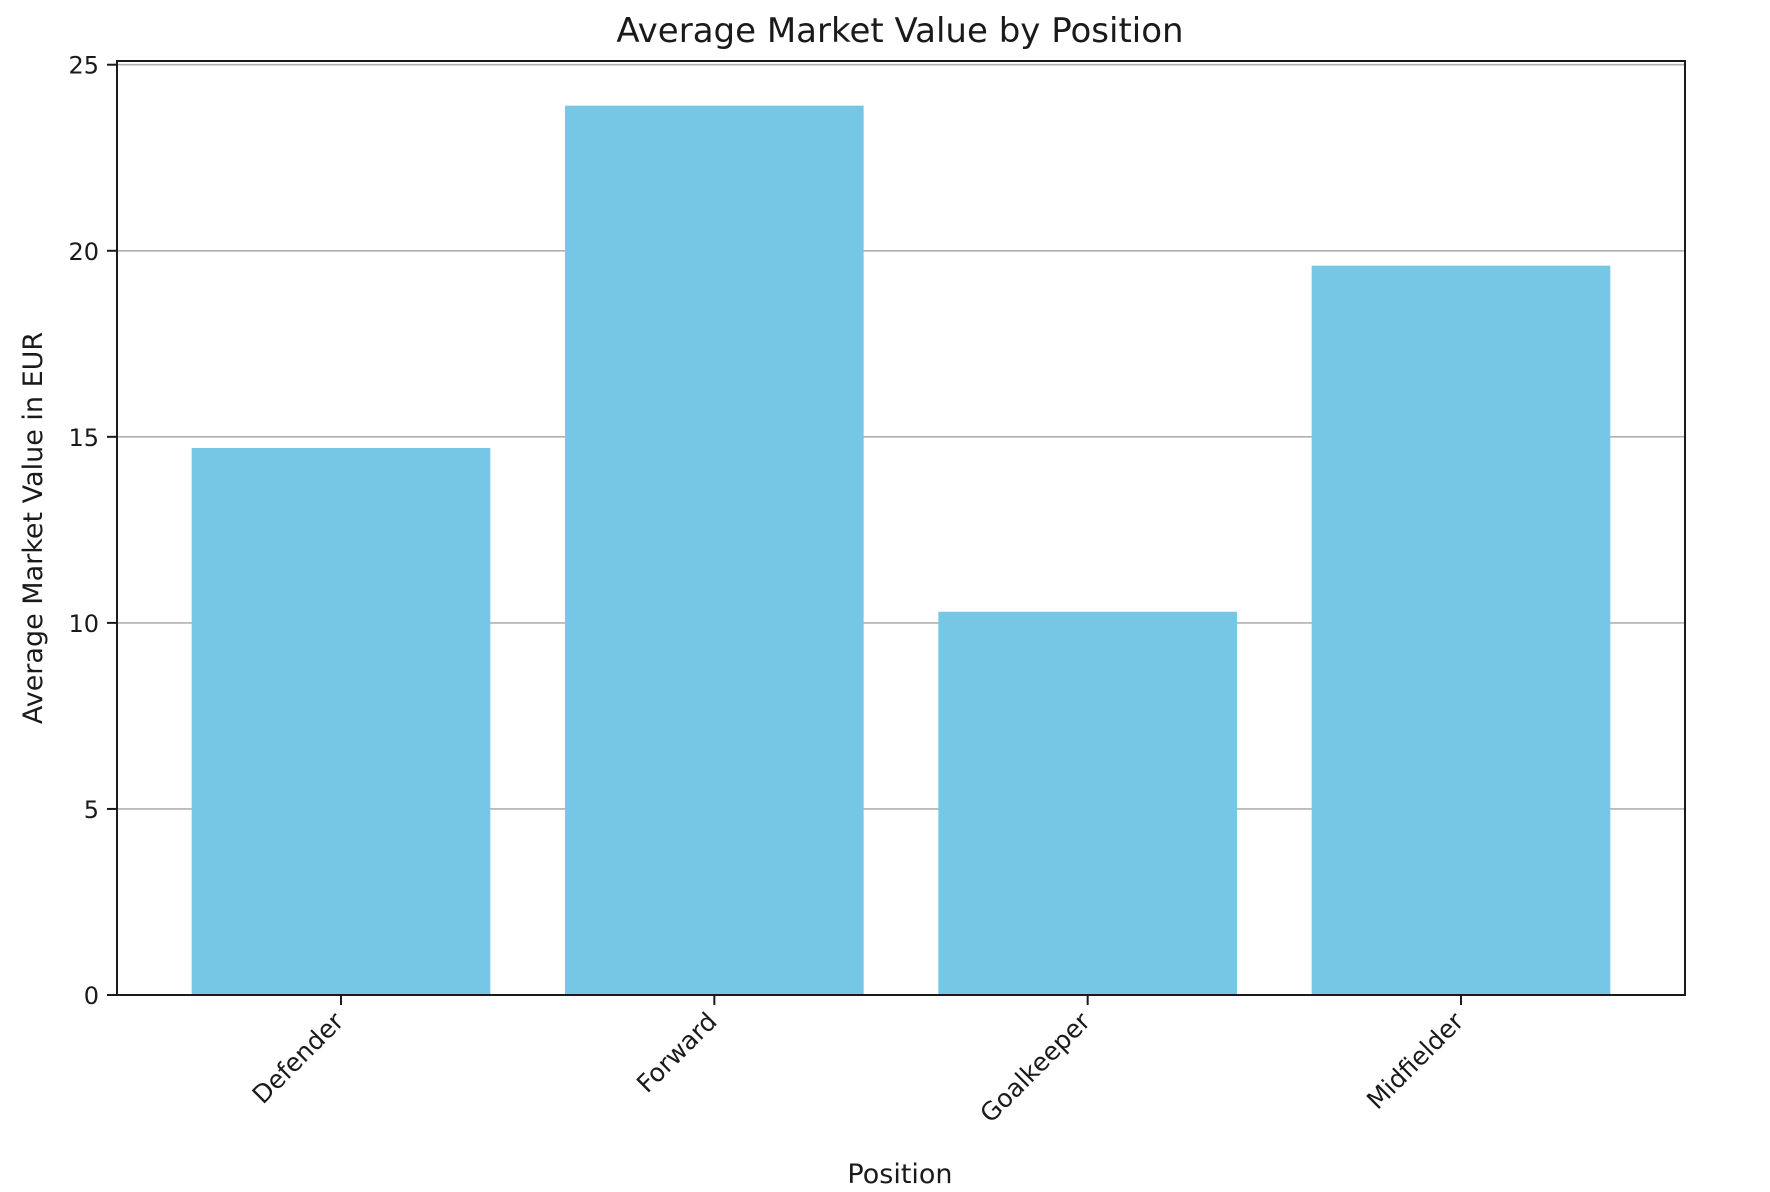  I want to click on bar-goalkeeper, so click(1087, 803).